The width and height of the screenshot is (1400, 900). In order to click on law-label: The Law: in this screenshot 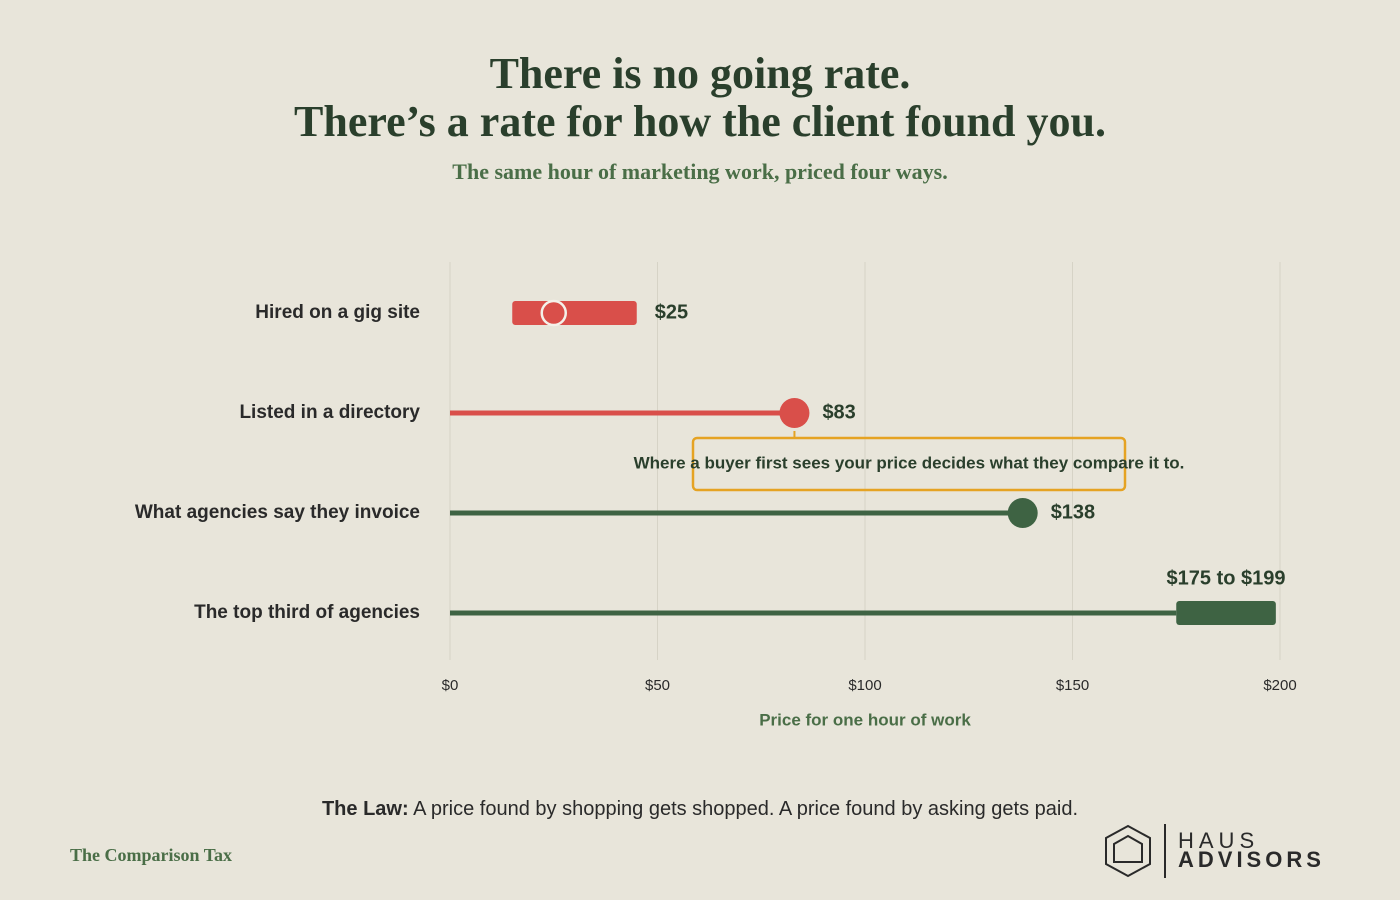, I will do `click(365, 809)`.